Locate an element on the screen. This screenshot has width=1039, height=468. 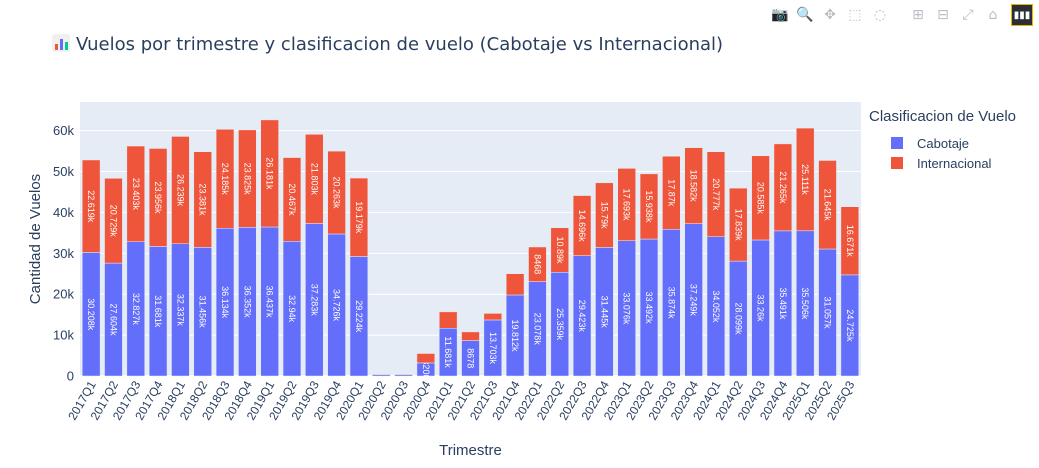
data-label: 35.491k is located at coordinates (783, 303).